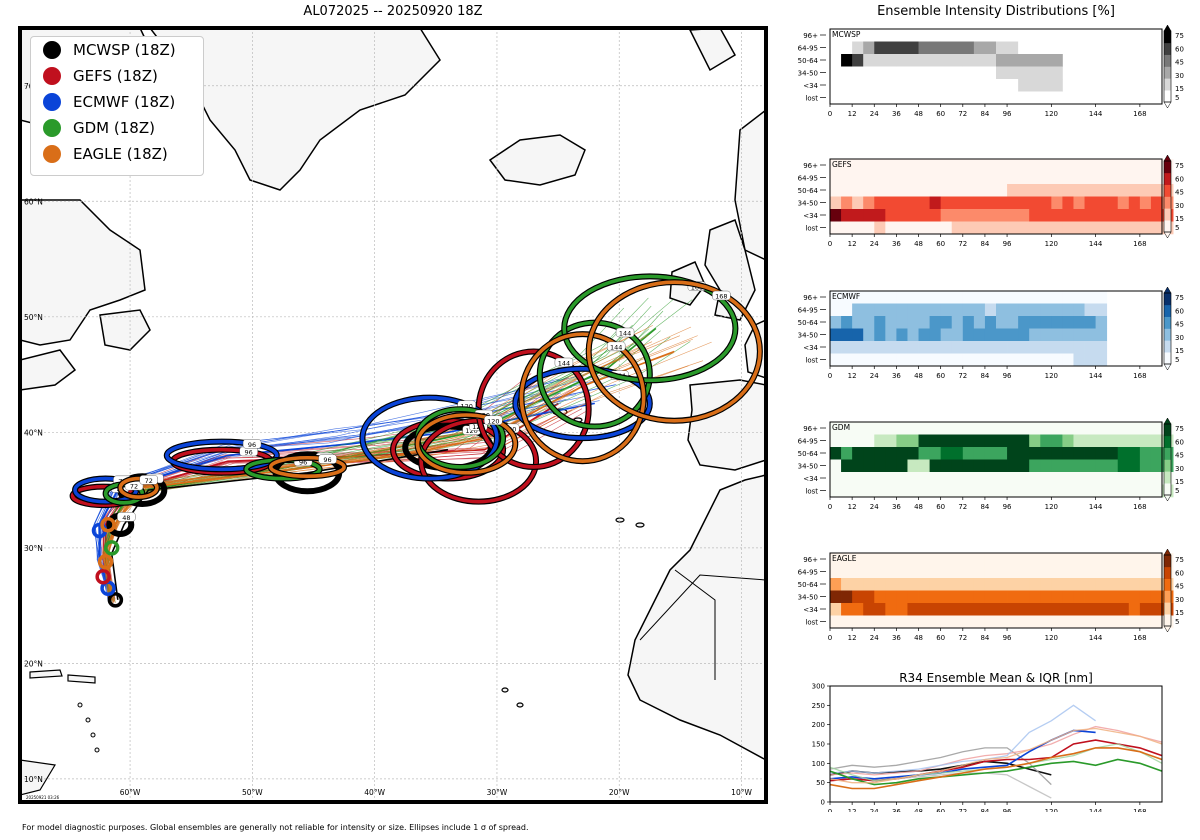 The image size is (1200, 840). I want to click on ellipse-hour-label: 144, so click(625, 333).